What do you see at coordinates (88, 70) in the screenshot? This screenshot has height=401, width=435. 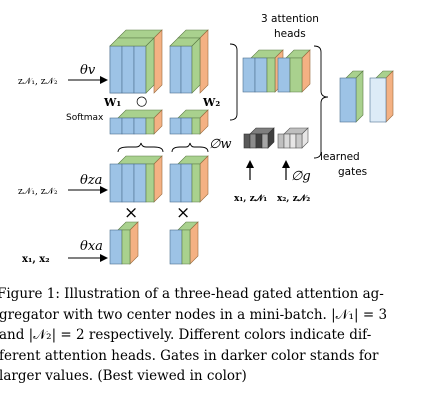 I see `theta-v-label: θv` at bounding box center [88, 70].